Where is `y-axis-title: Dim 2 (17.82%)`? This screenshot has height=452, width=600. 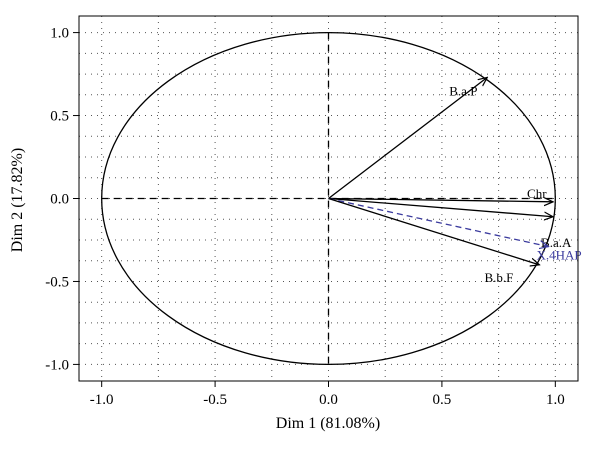
y-axis-title: Dim 2 (17.82%) is located at coordinates (17, 200).